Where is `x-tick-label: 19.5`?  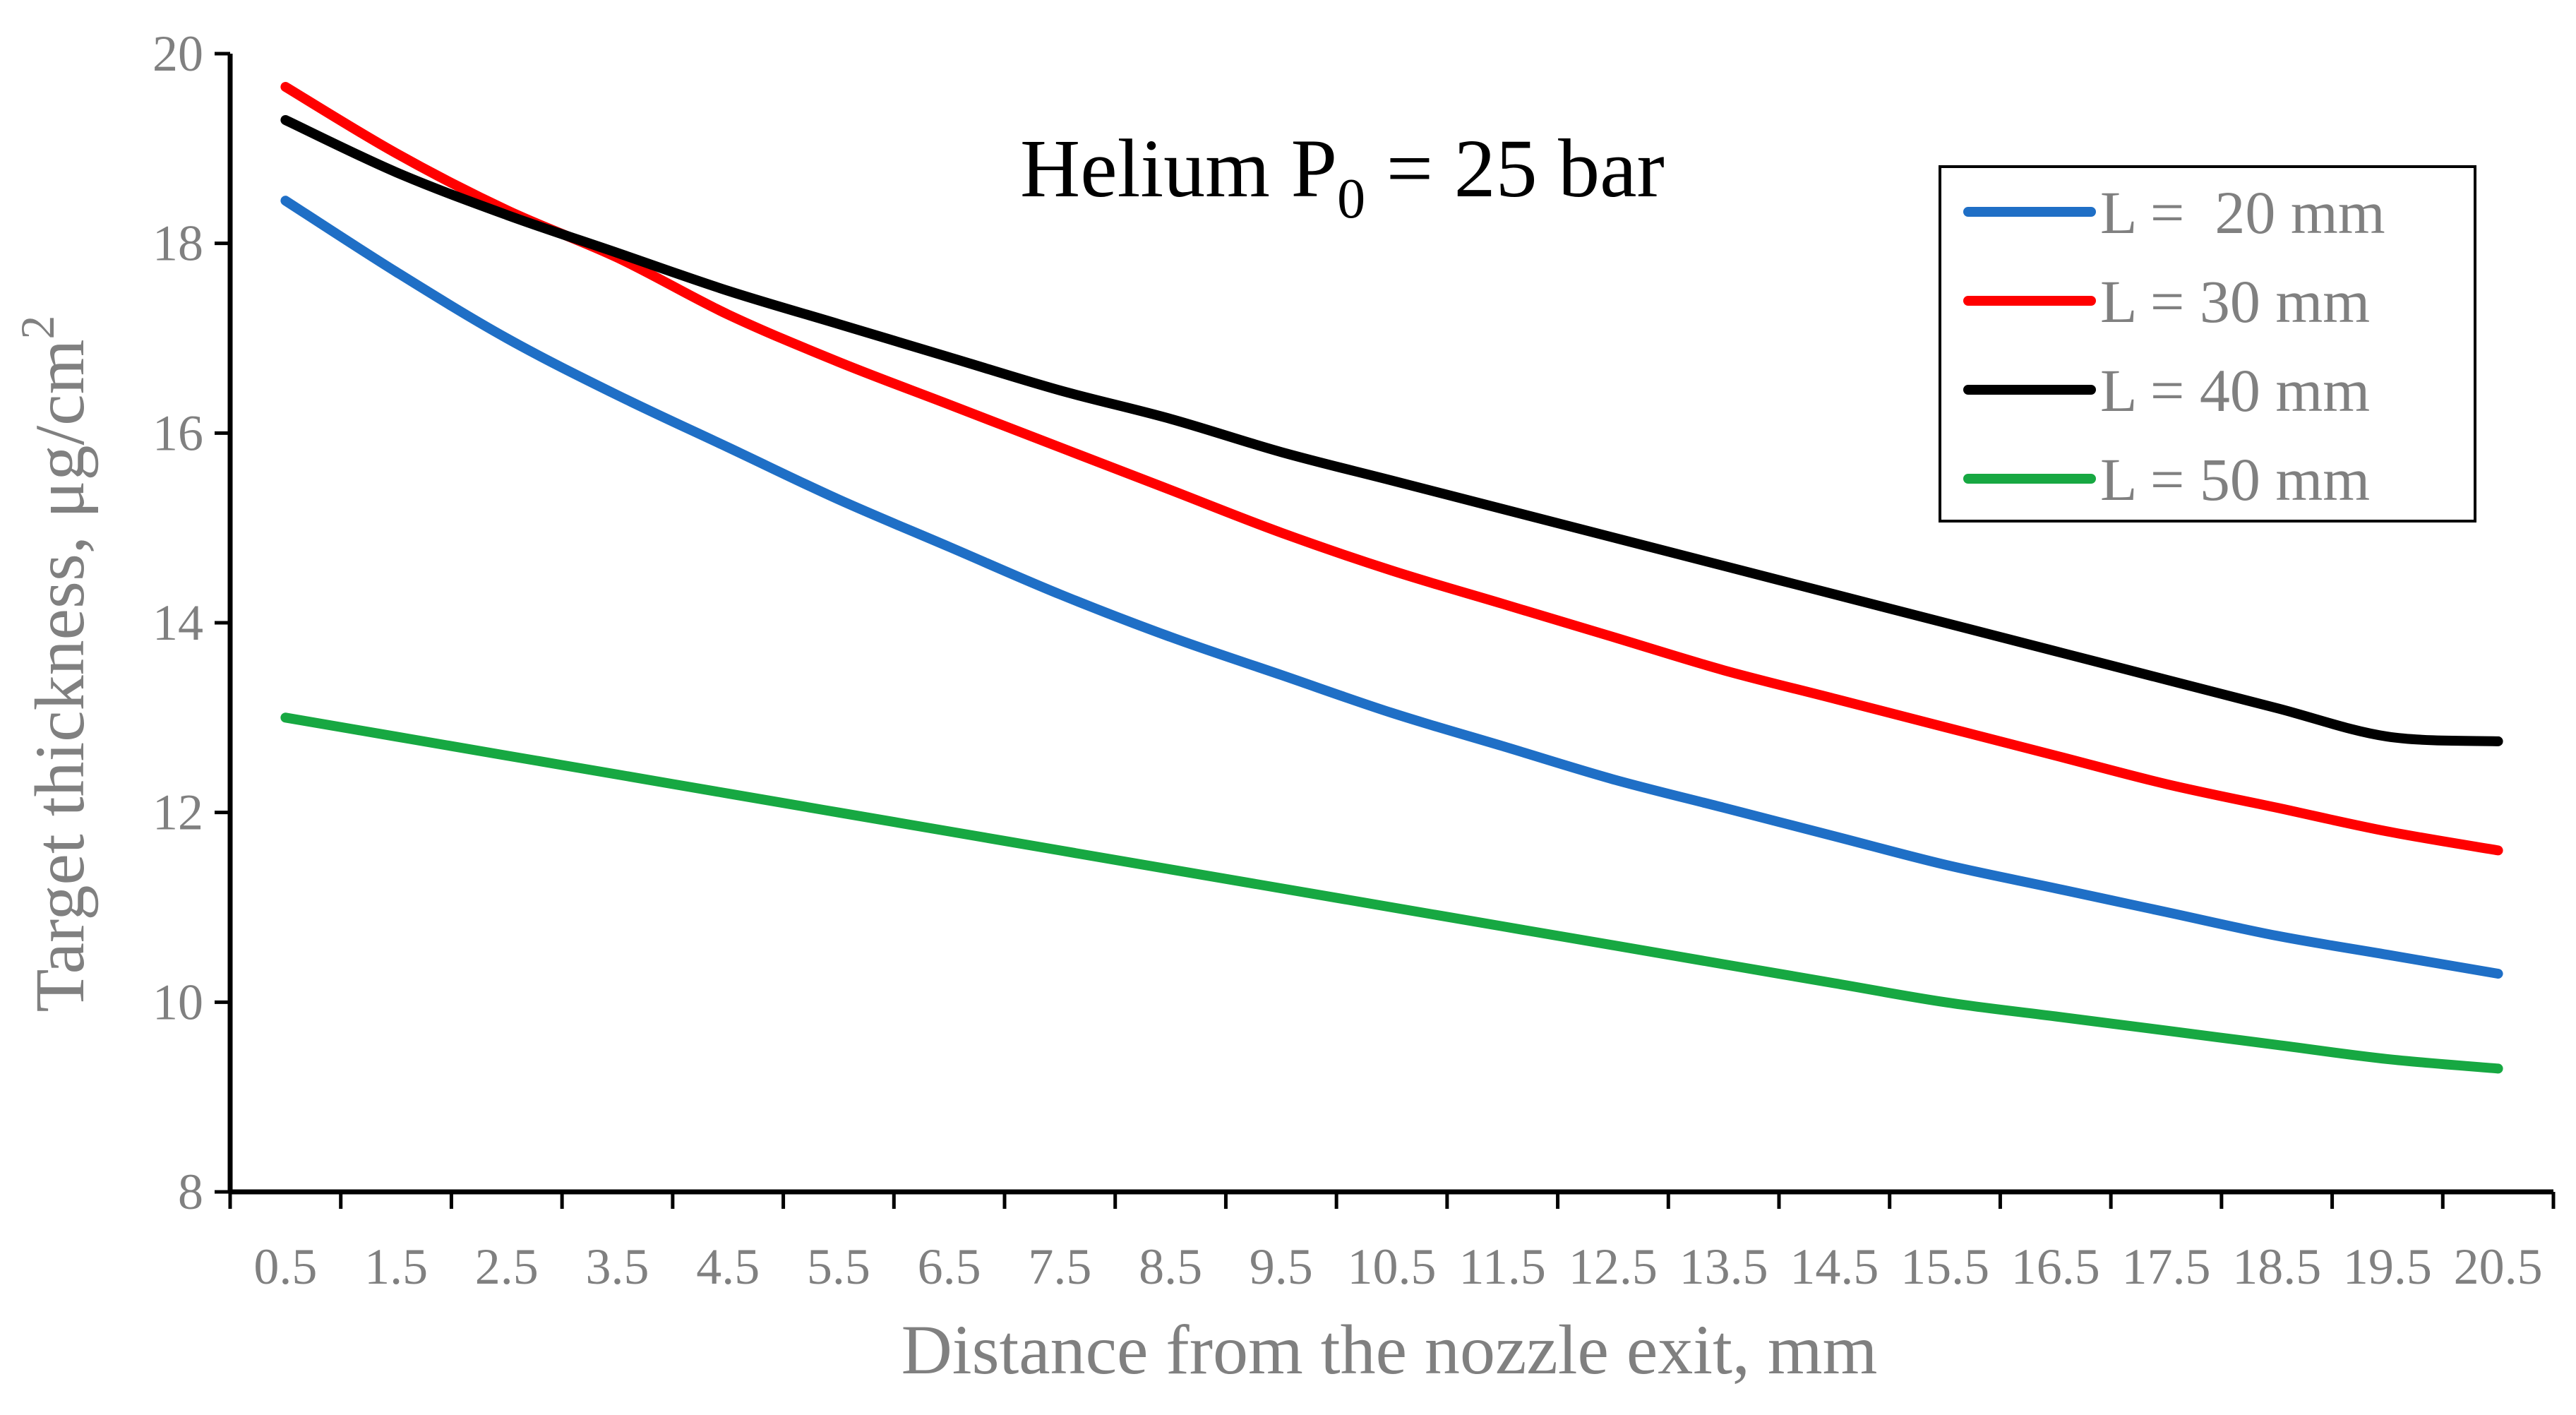 x-tick-label: 19.5 is located at coordinates (2387, 1266).